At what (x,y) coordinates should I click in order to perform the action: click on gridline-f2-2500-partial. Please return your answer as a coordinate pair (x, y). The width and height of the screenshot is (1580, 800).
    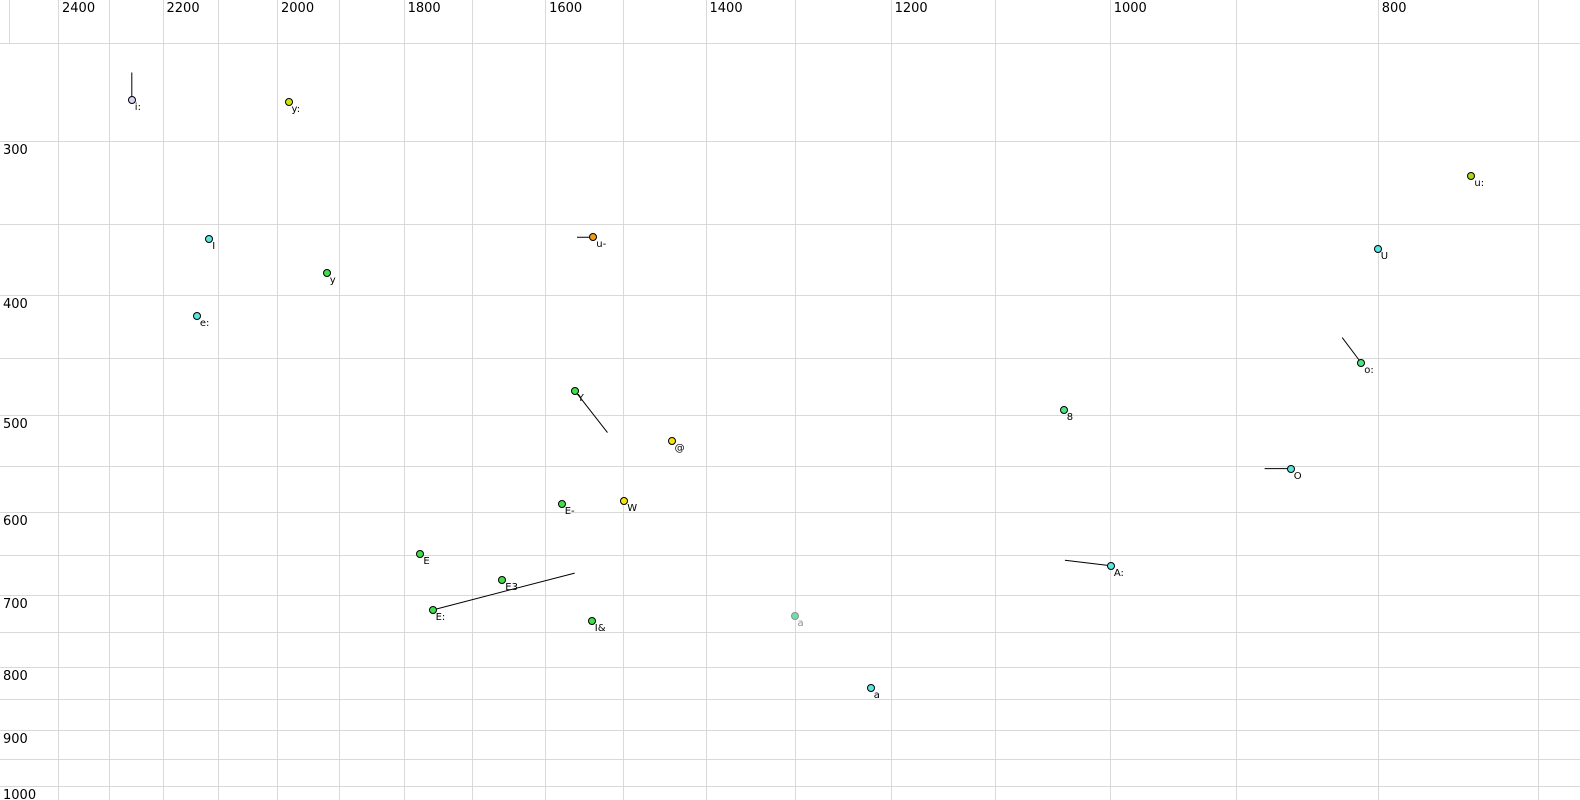
    Looking at the image, I should click on (9, 21).